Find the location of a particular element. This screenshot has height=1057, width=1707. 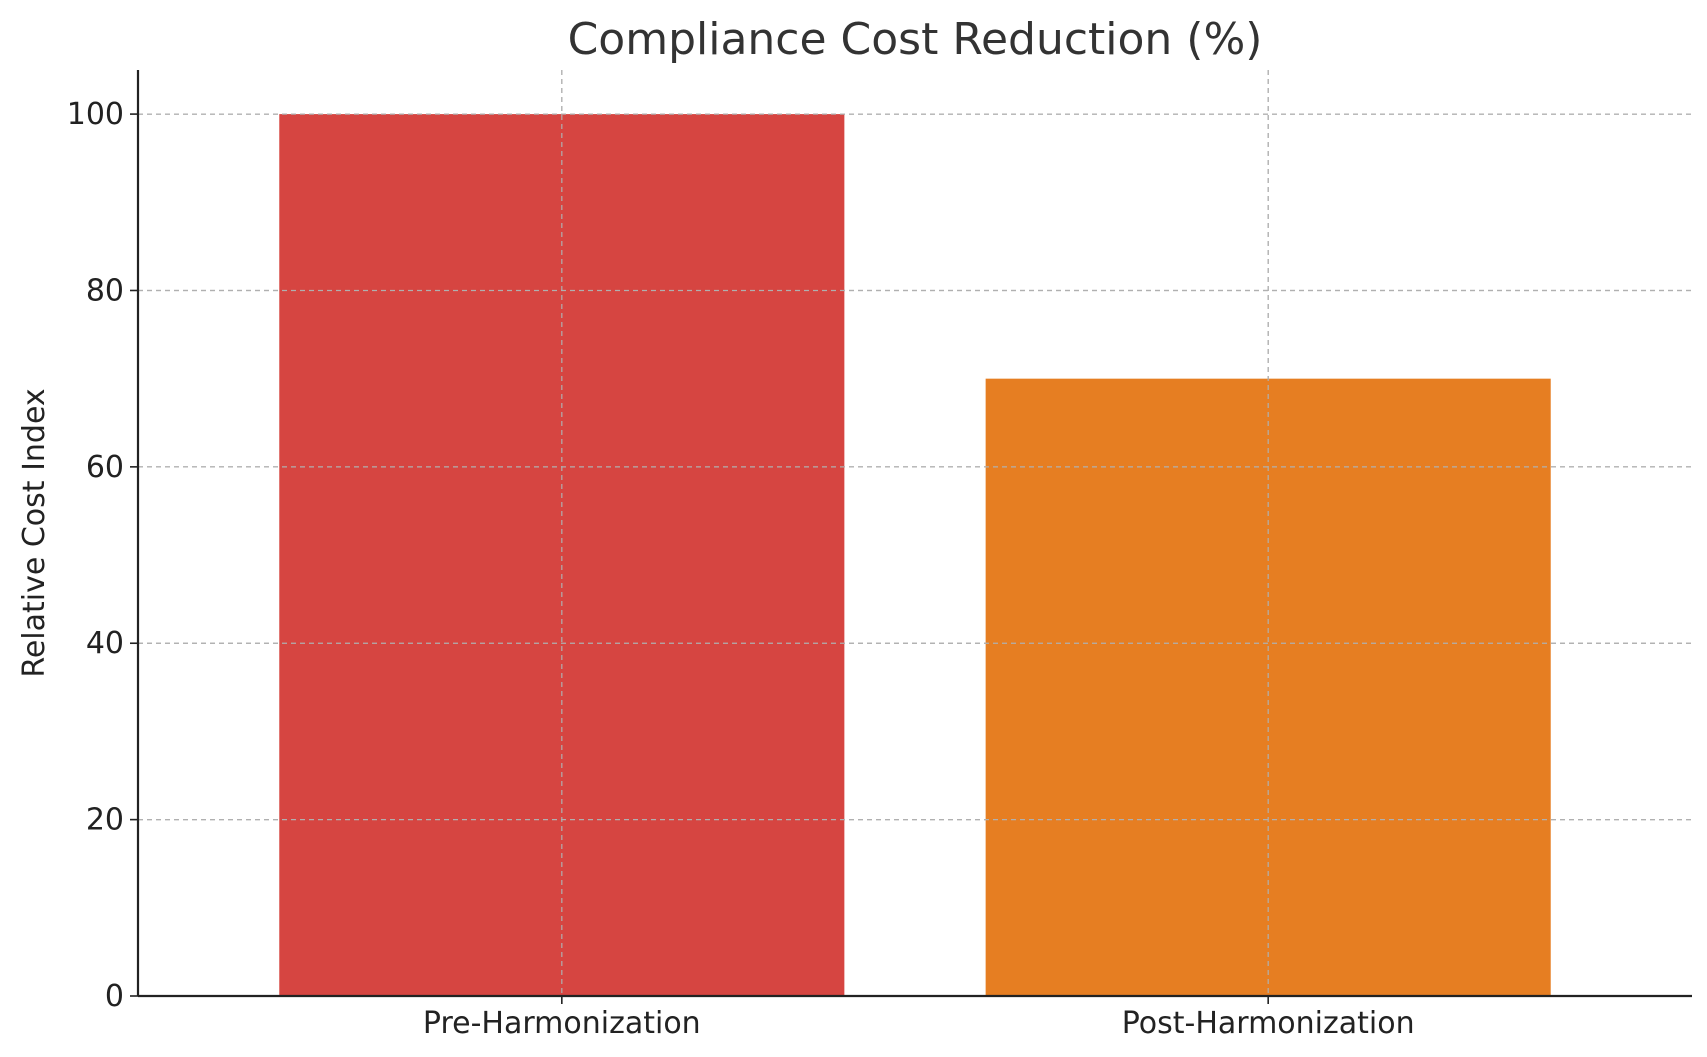

y-tick-label: 80 is located at coordinates (105, 290).